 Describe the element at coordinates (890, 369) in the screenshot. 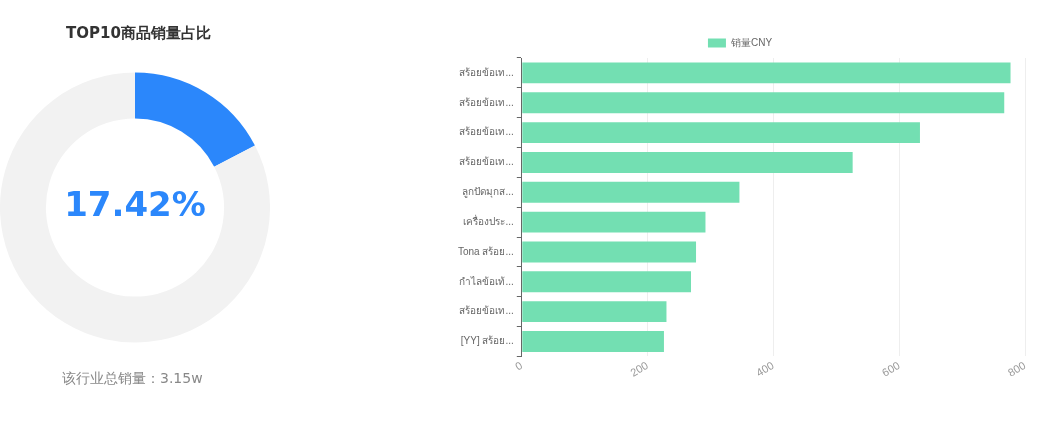

I see `x-tick-label: 600` at that location.